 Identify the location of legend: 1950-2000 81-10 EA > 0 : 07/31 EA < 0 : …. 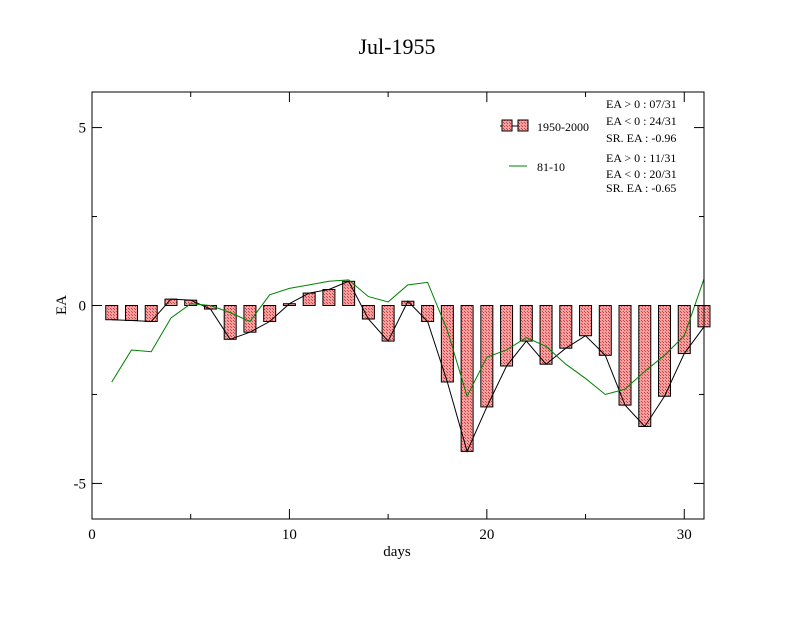
(588, 146).